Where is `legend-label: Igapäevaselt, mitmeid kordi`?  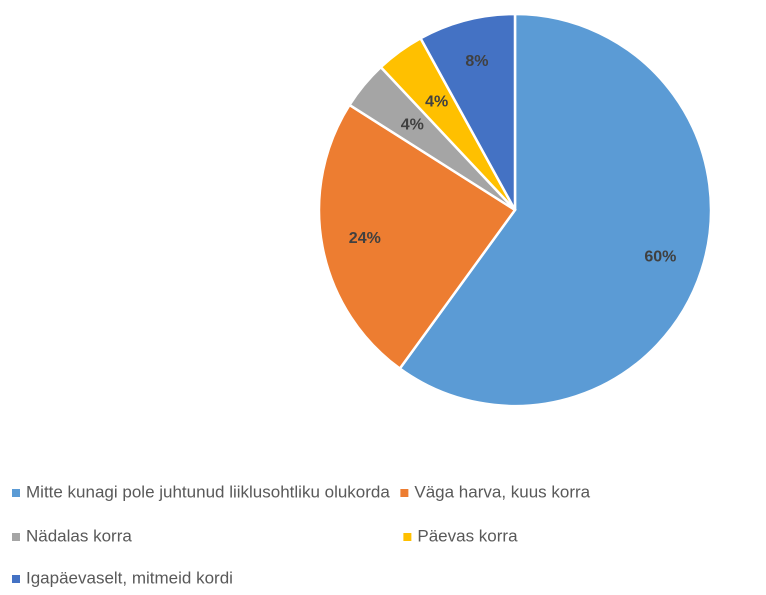
legend-label: Igapäevaselt, mitmeid kordi is located at coordinates (129, 577).